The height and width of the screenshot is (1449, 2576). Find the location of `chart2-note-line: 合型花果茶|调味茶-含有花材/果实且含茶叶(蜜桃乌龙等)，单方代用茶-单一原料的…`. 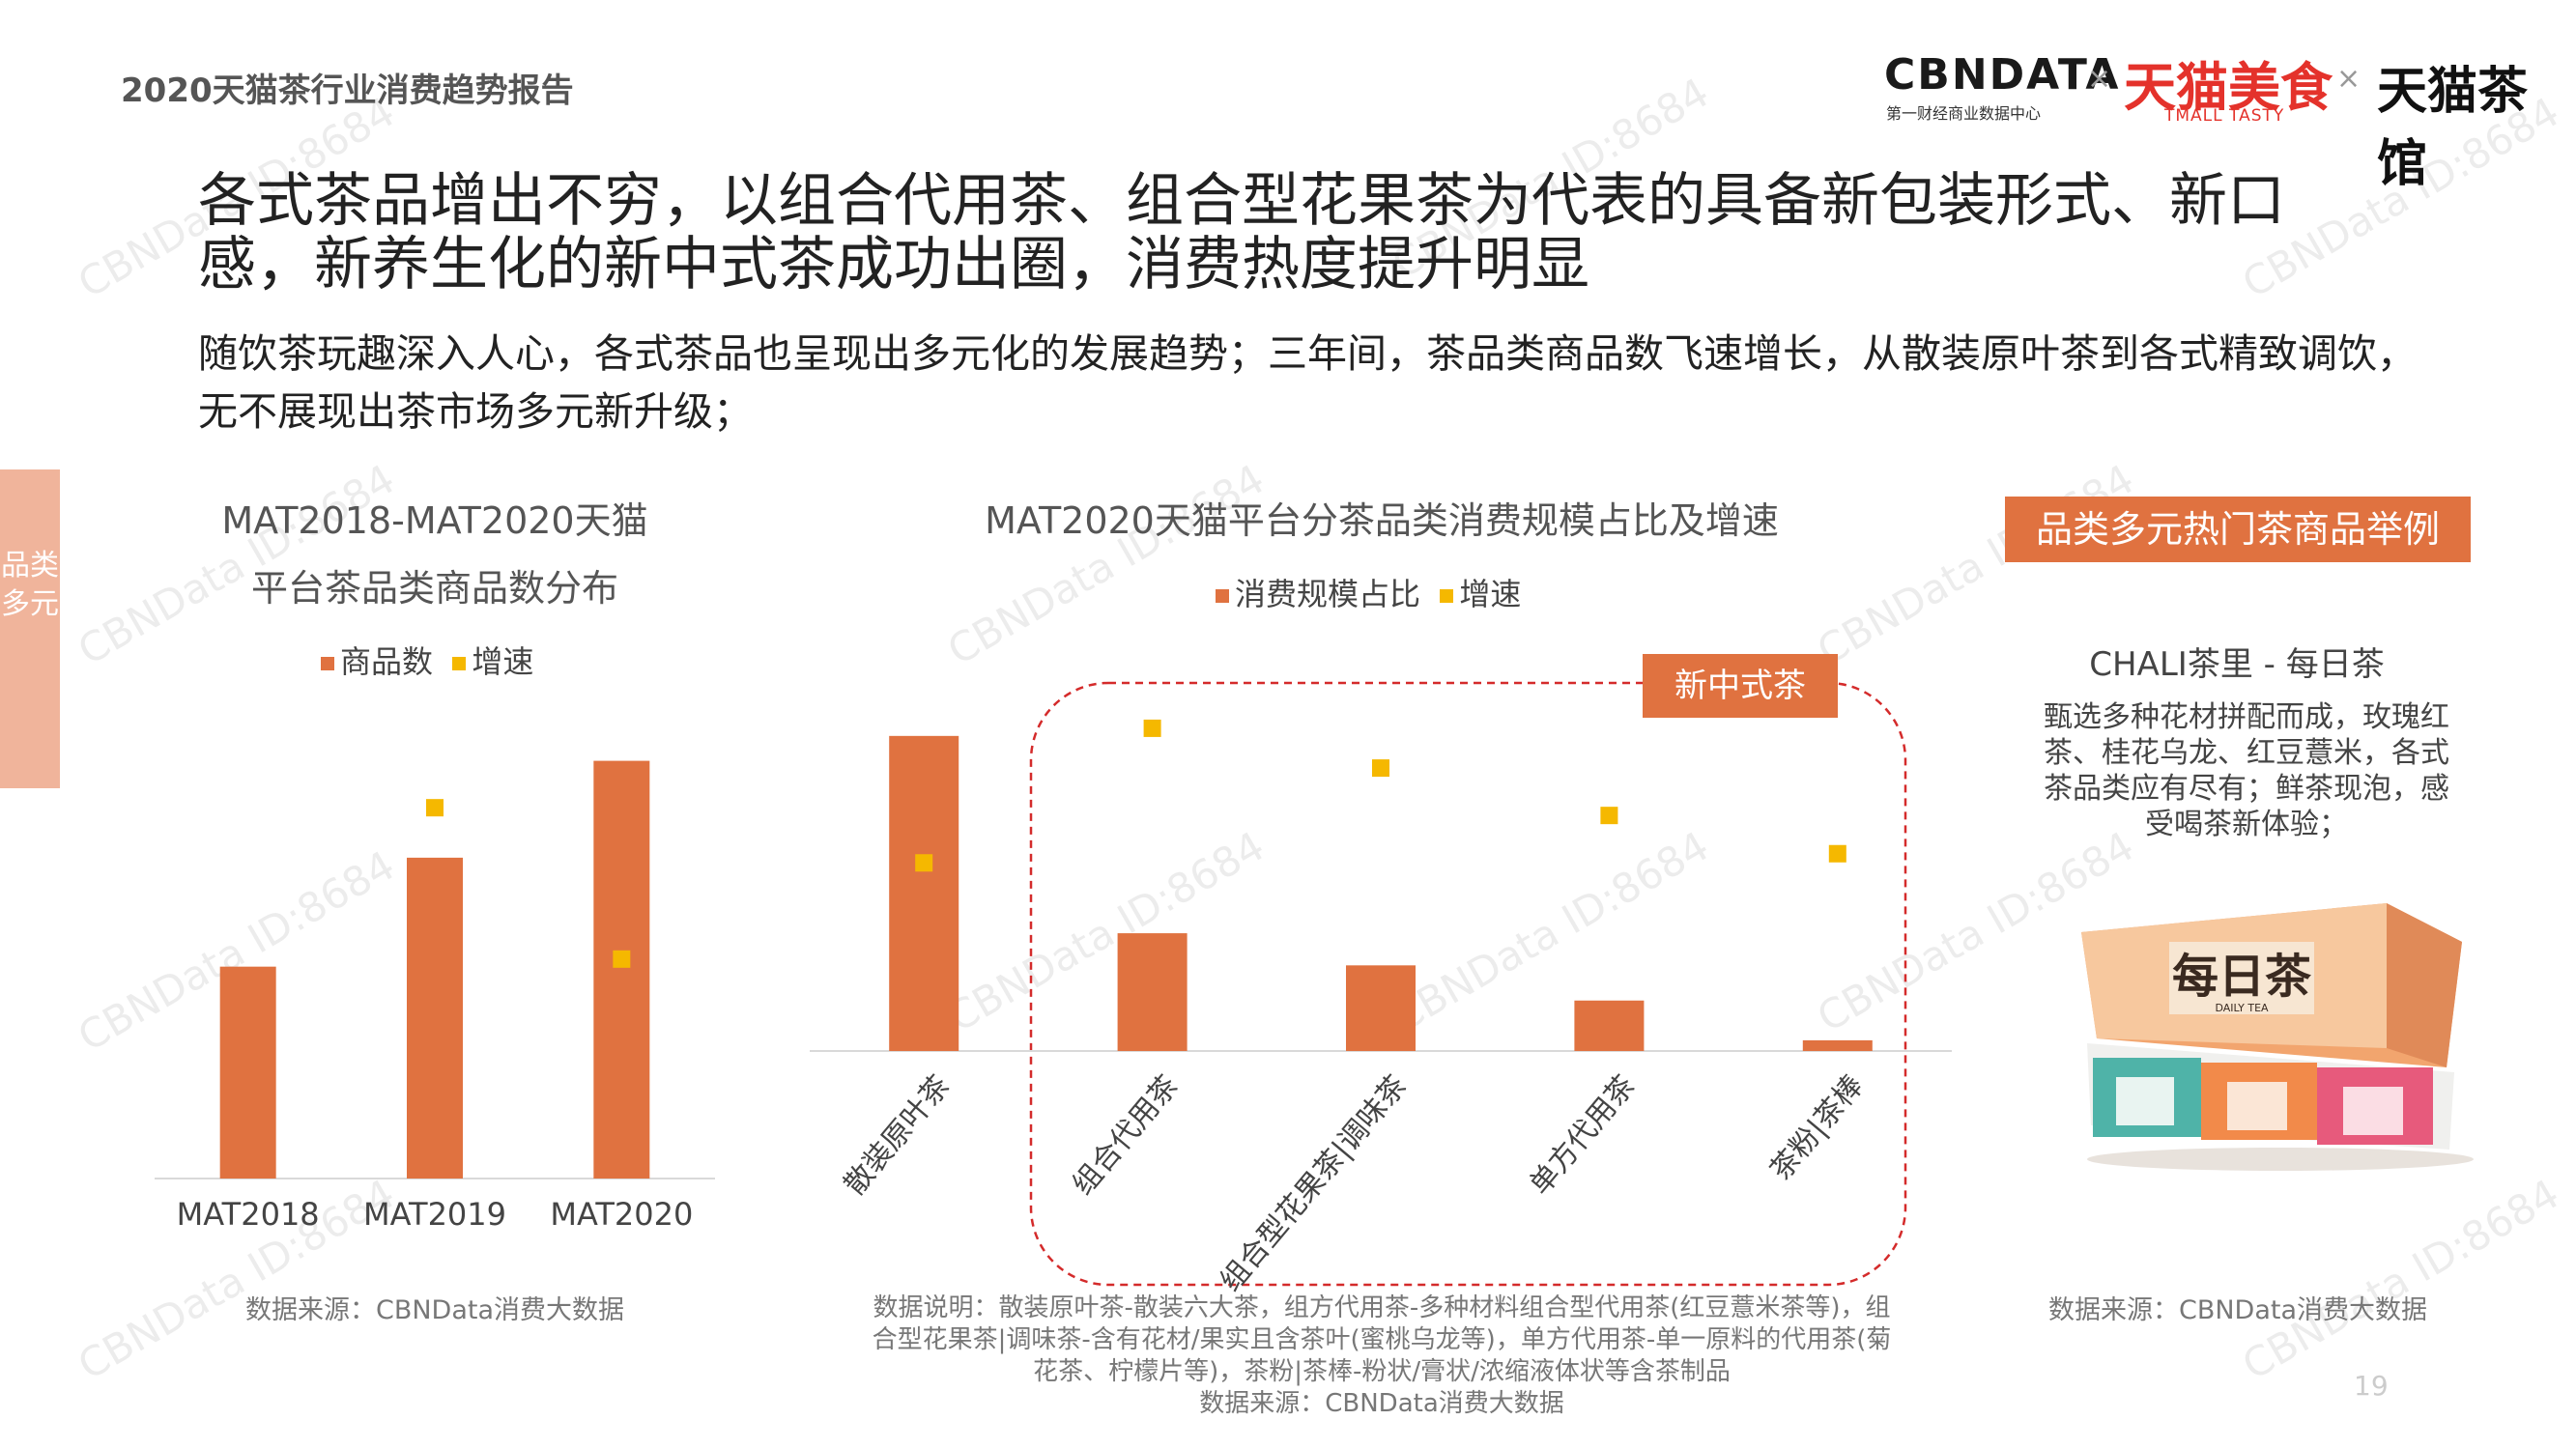

chart2-note-line: 合型花果茶|调味茶-含有花材/果实且含茶叶(蜜桃乌龙等)，单方代用茶-单一原料的… is located at coordinates (1382, 1339).